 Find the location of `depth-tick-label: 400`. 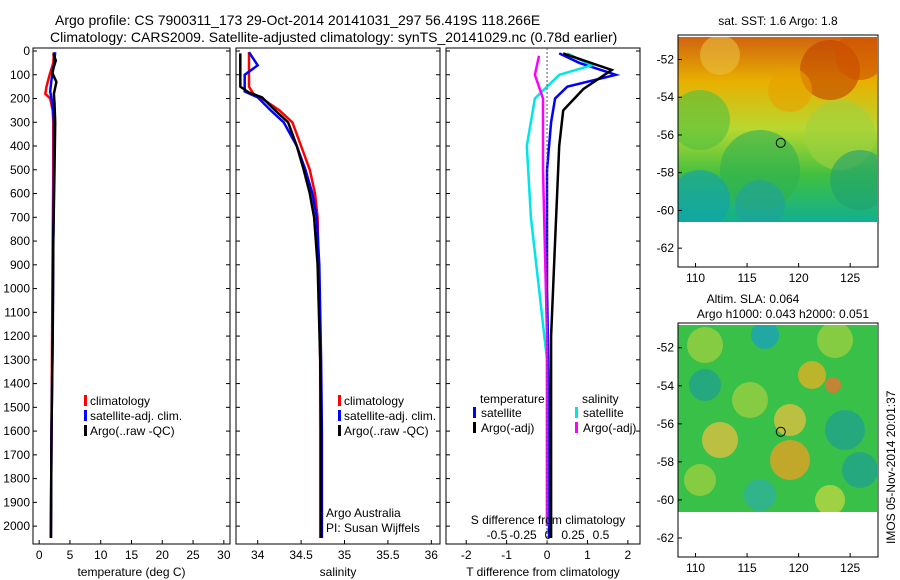

depth-tick-label: 400 is located at coordinates (20, 146).